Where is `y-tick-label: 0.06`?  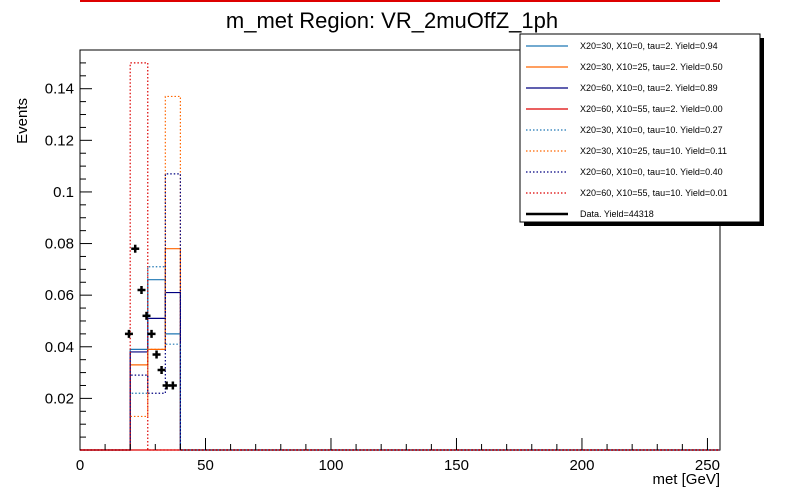
y-tick-label: 0.06 is located at coordinates (59, 295).